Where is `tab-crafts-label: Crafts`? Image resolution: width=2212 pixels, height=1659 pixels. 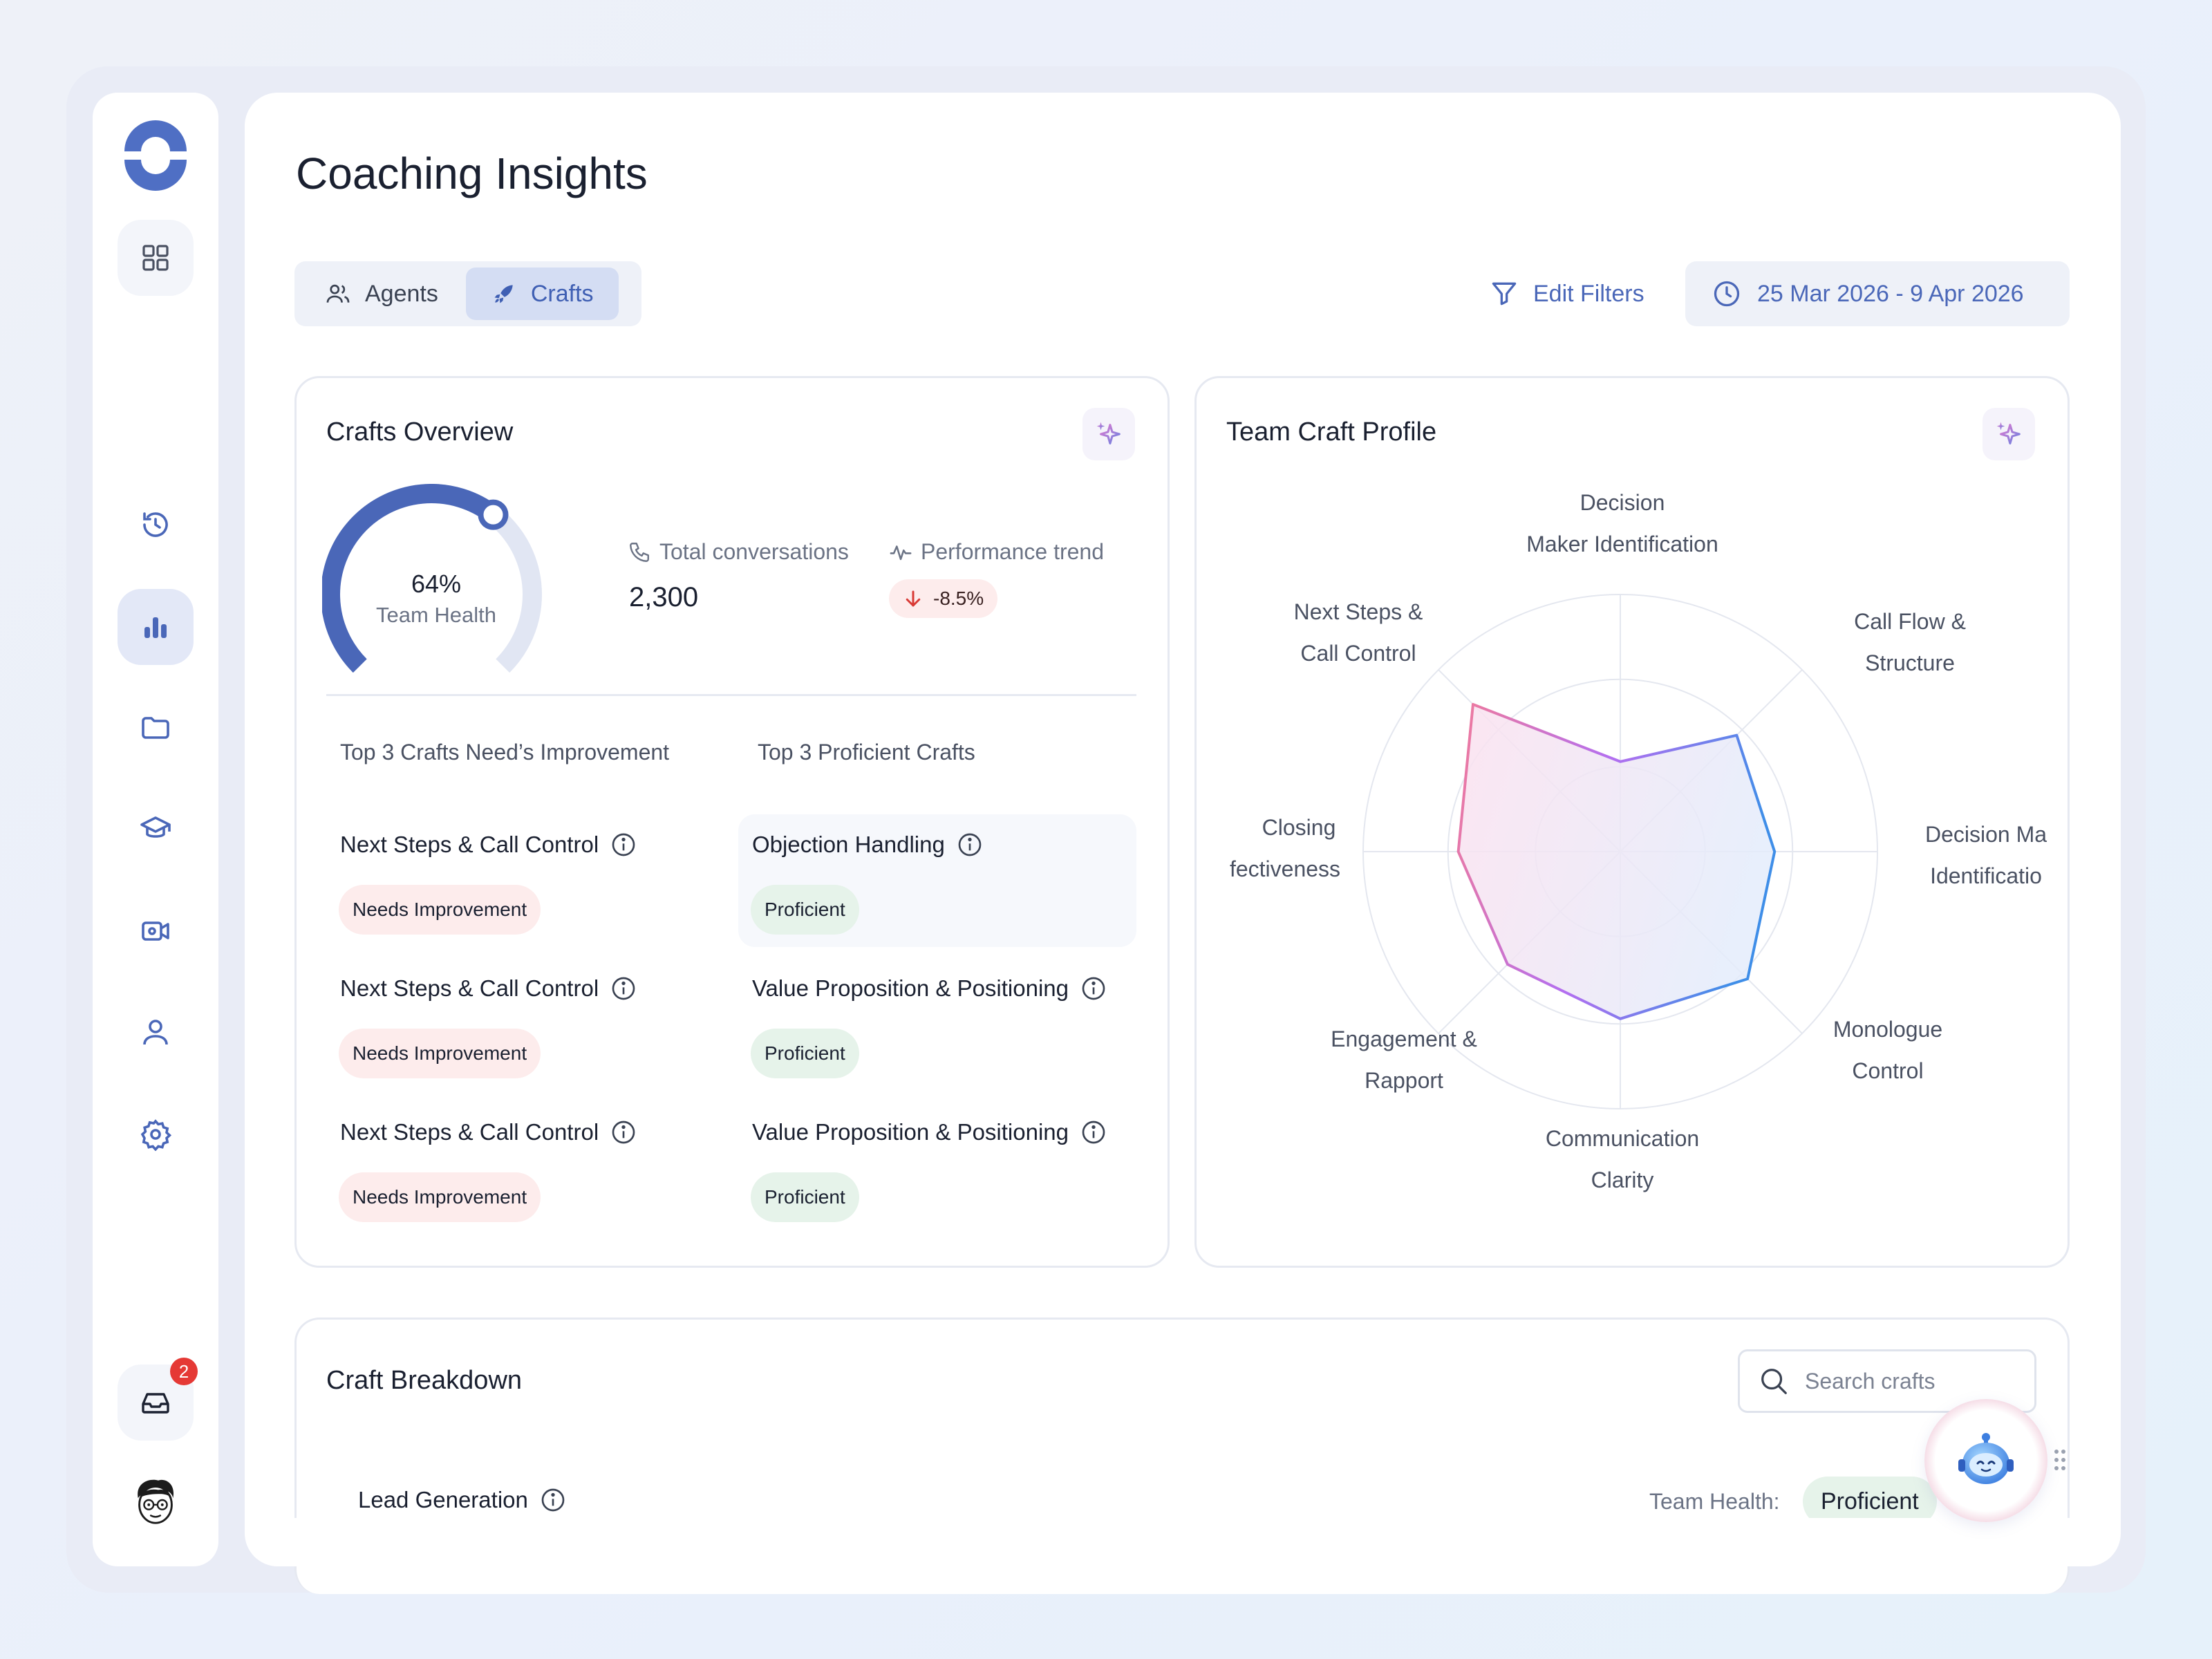
tab-crafts-label: Crafts is located at coordinates (562, 293).